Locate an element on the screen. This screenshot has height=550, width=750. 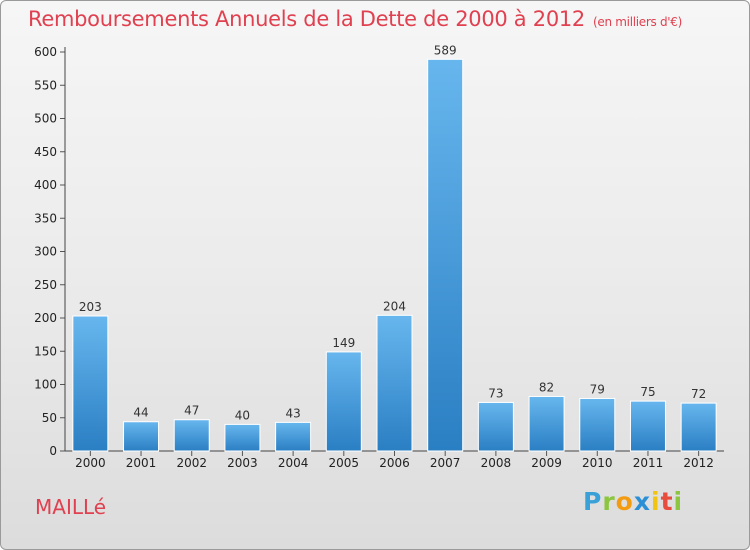
x-tick-label: 2009 is located at coordinates (546, 463).